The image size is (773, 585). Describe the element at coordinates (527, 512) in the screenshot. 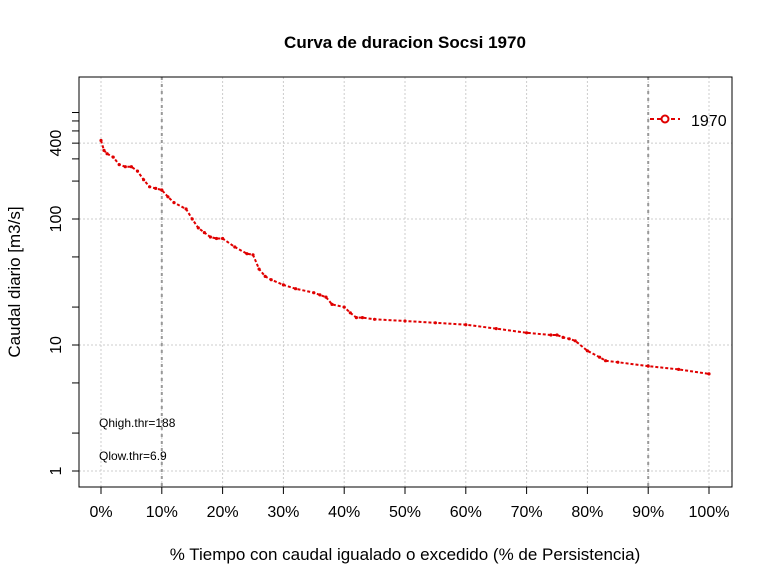

I see `x-tick-label: 70%` at that location.